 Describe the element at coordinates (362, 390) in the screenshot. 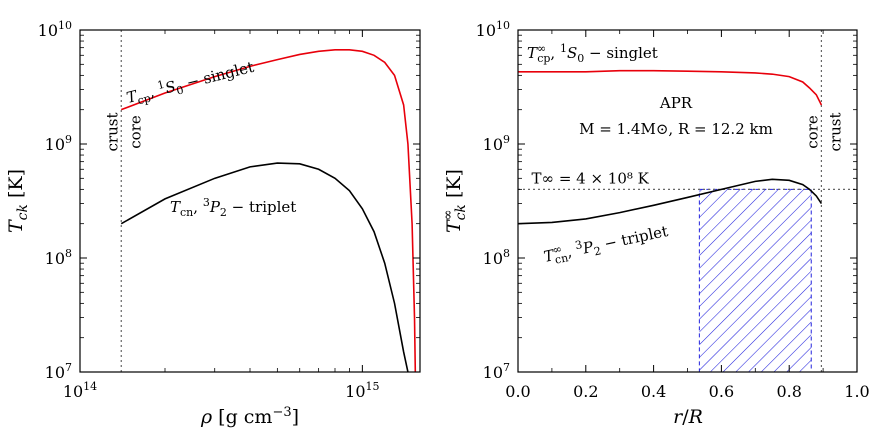

I see `left-x-tick-label-1: 1015` at that location.